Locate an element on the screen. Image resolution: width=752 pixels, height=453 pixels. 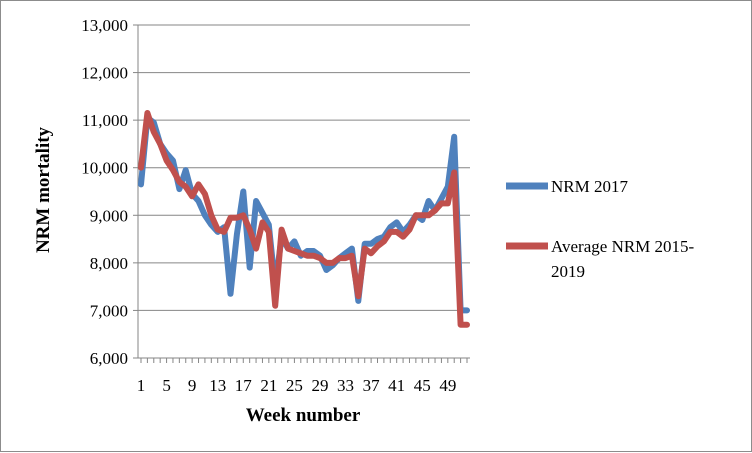
x-tick-label: 41 is located at coordinates (396, 385).